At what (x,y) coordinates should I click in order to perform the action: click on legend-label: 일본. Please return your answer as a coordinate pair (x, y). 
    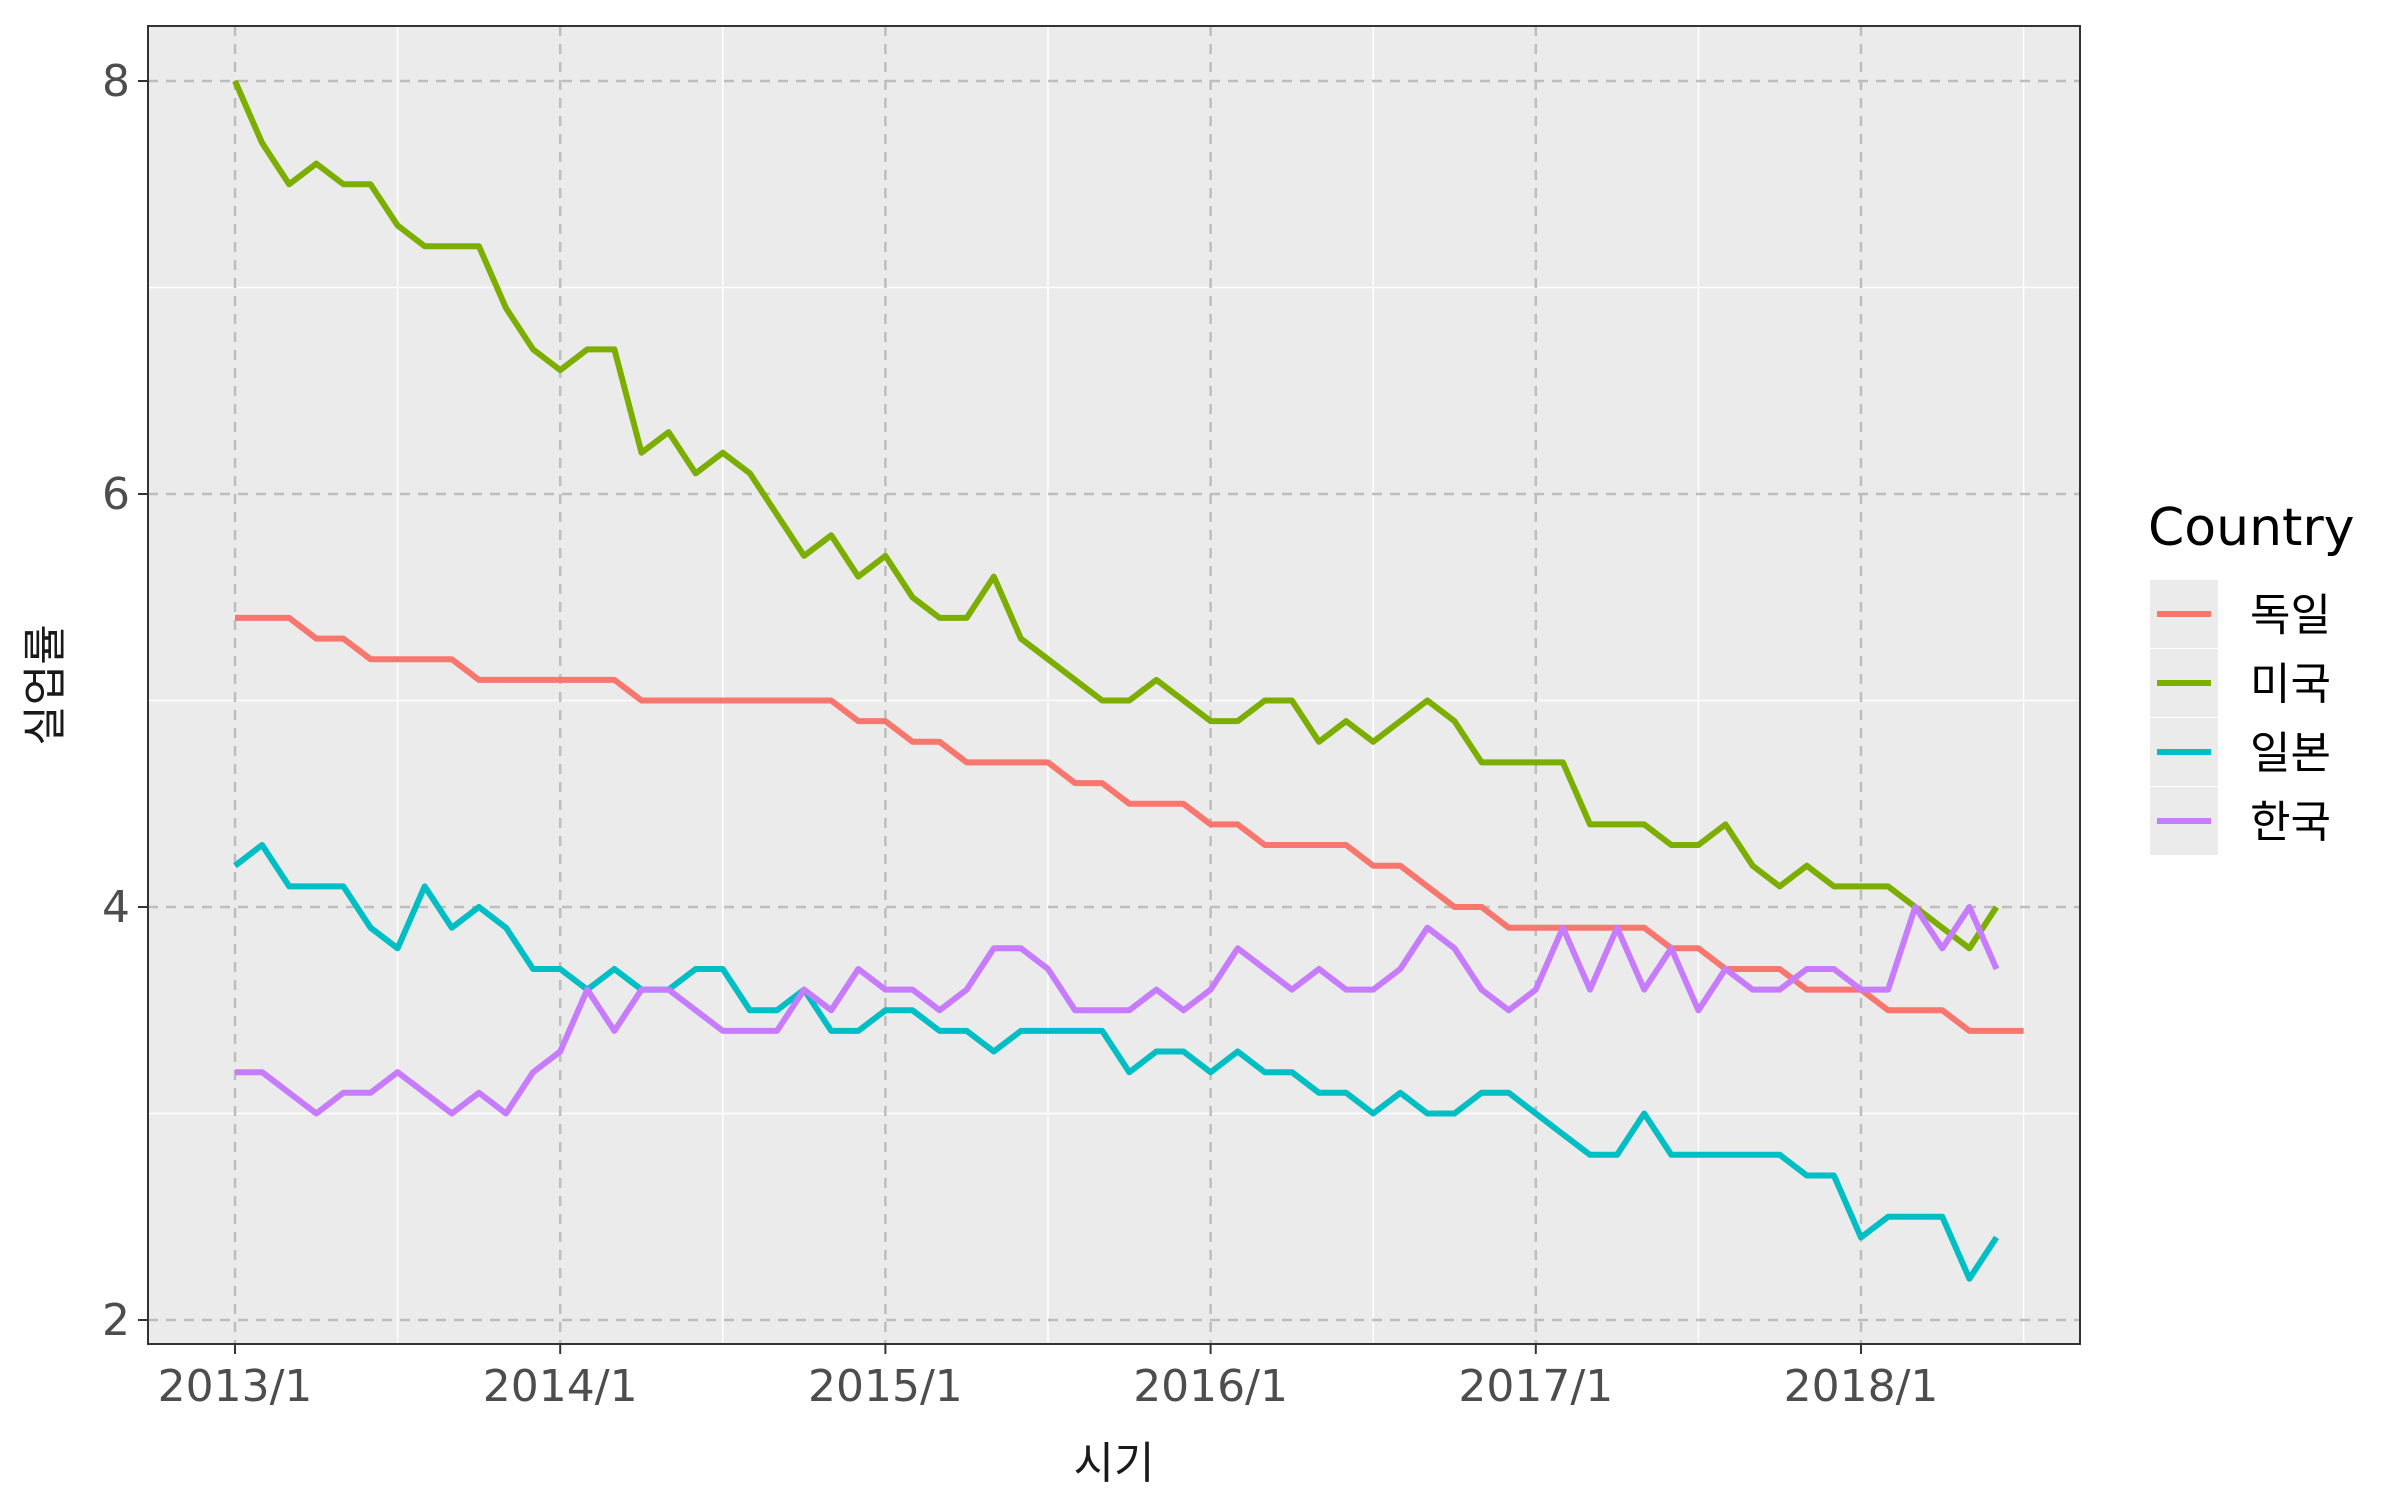
    Looking at the image, I should click on (2290, 753).